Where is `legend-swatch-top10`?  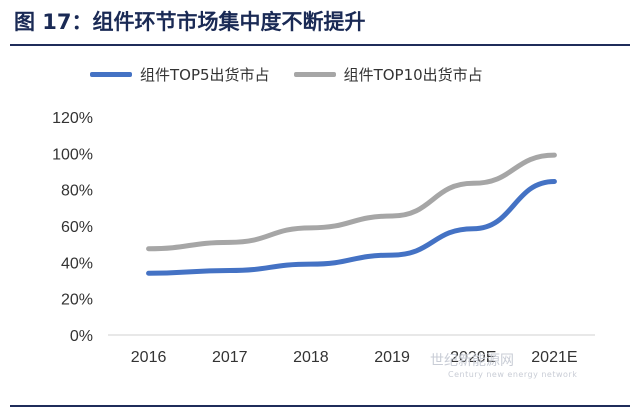
legend-swatch-top10 is located at coordinates (314, 74).